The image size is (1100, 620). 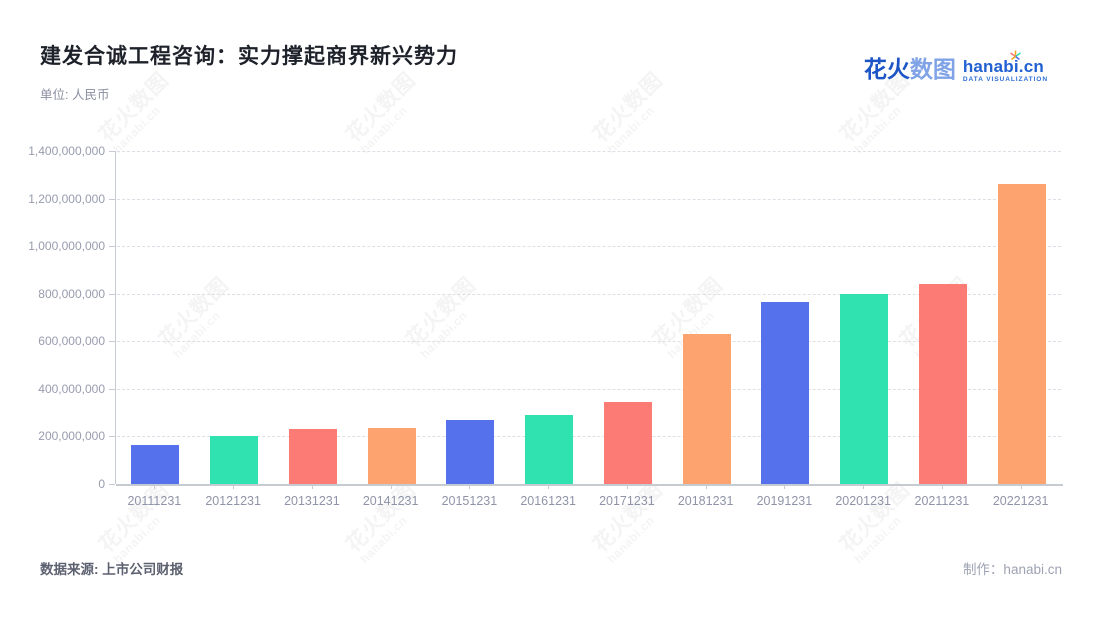 What do you see at coordinates (71, 436) in the screenshot?
I see `y-axis-tick-label: 200,000,000` at bounding box center [71, 436].